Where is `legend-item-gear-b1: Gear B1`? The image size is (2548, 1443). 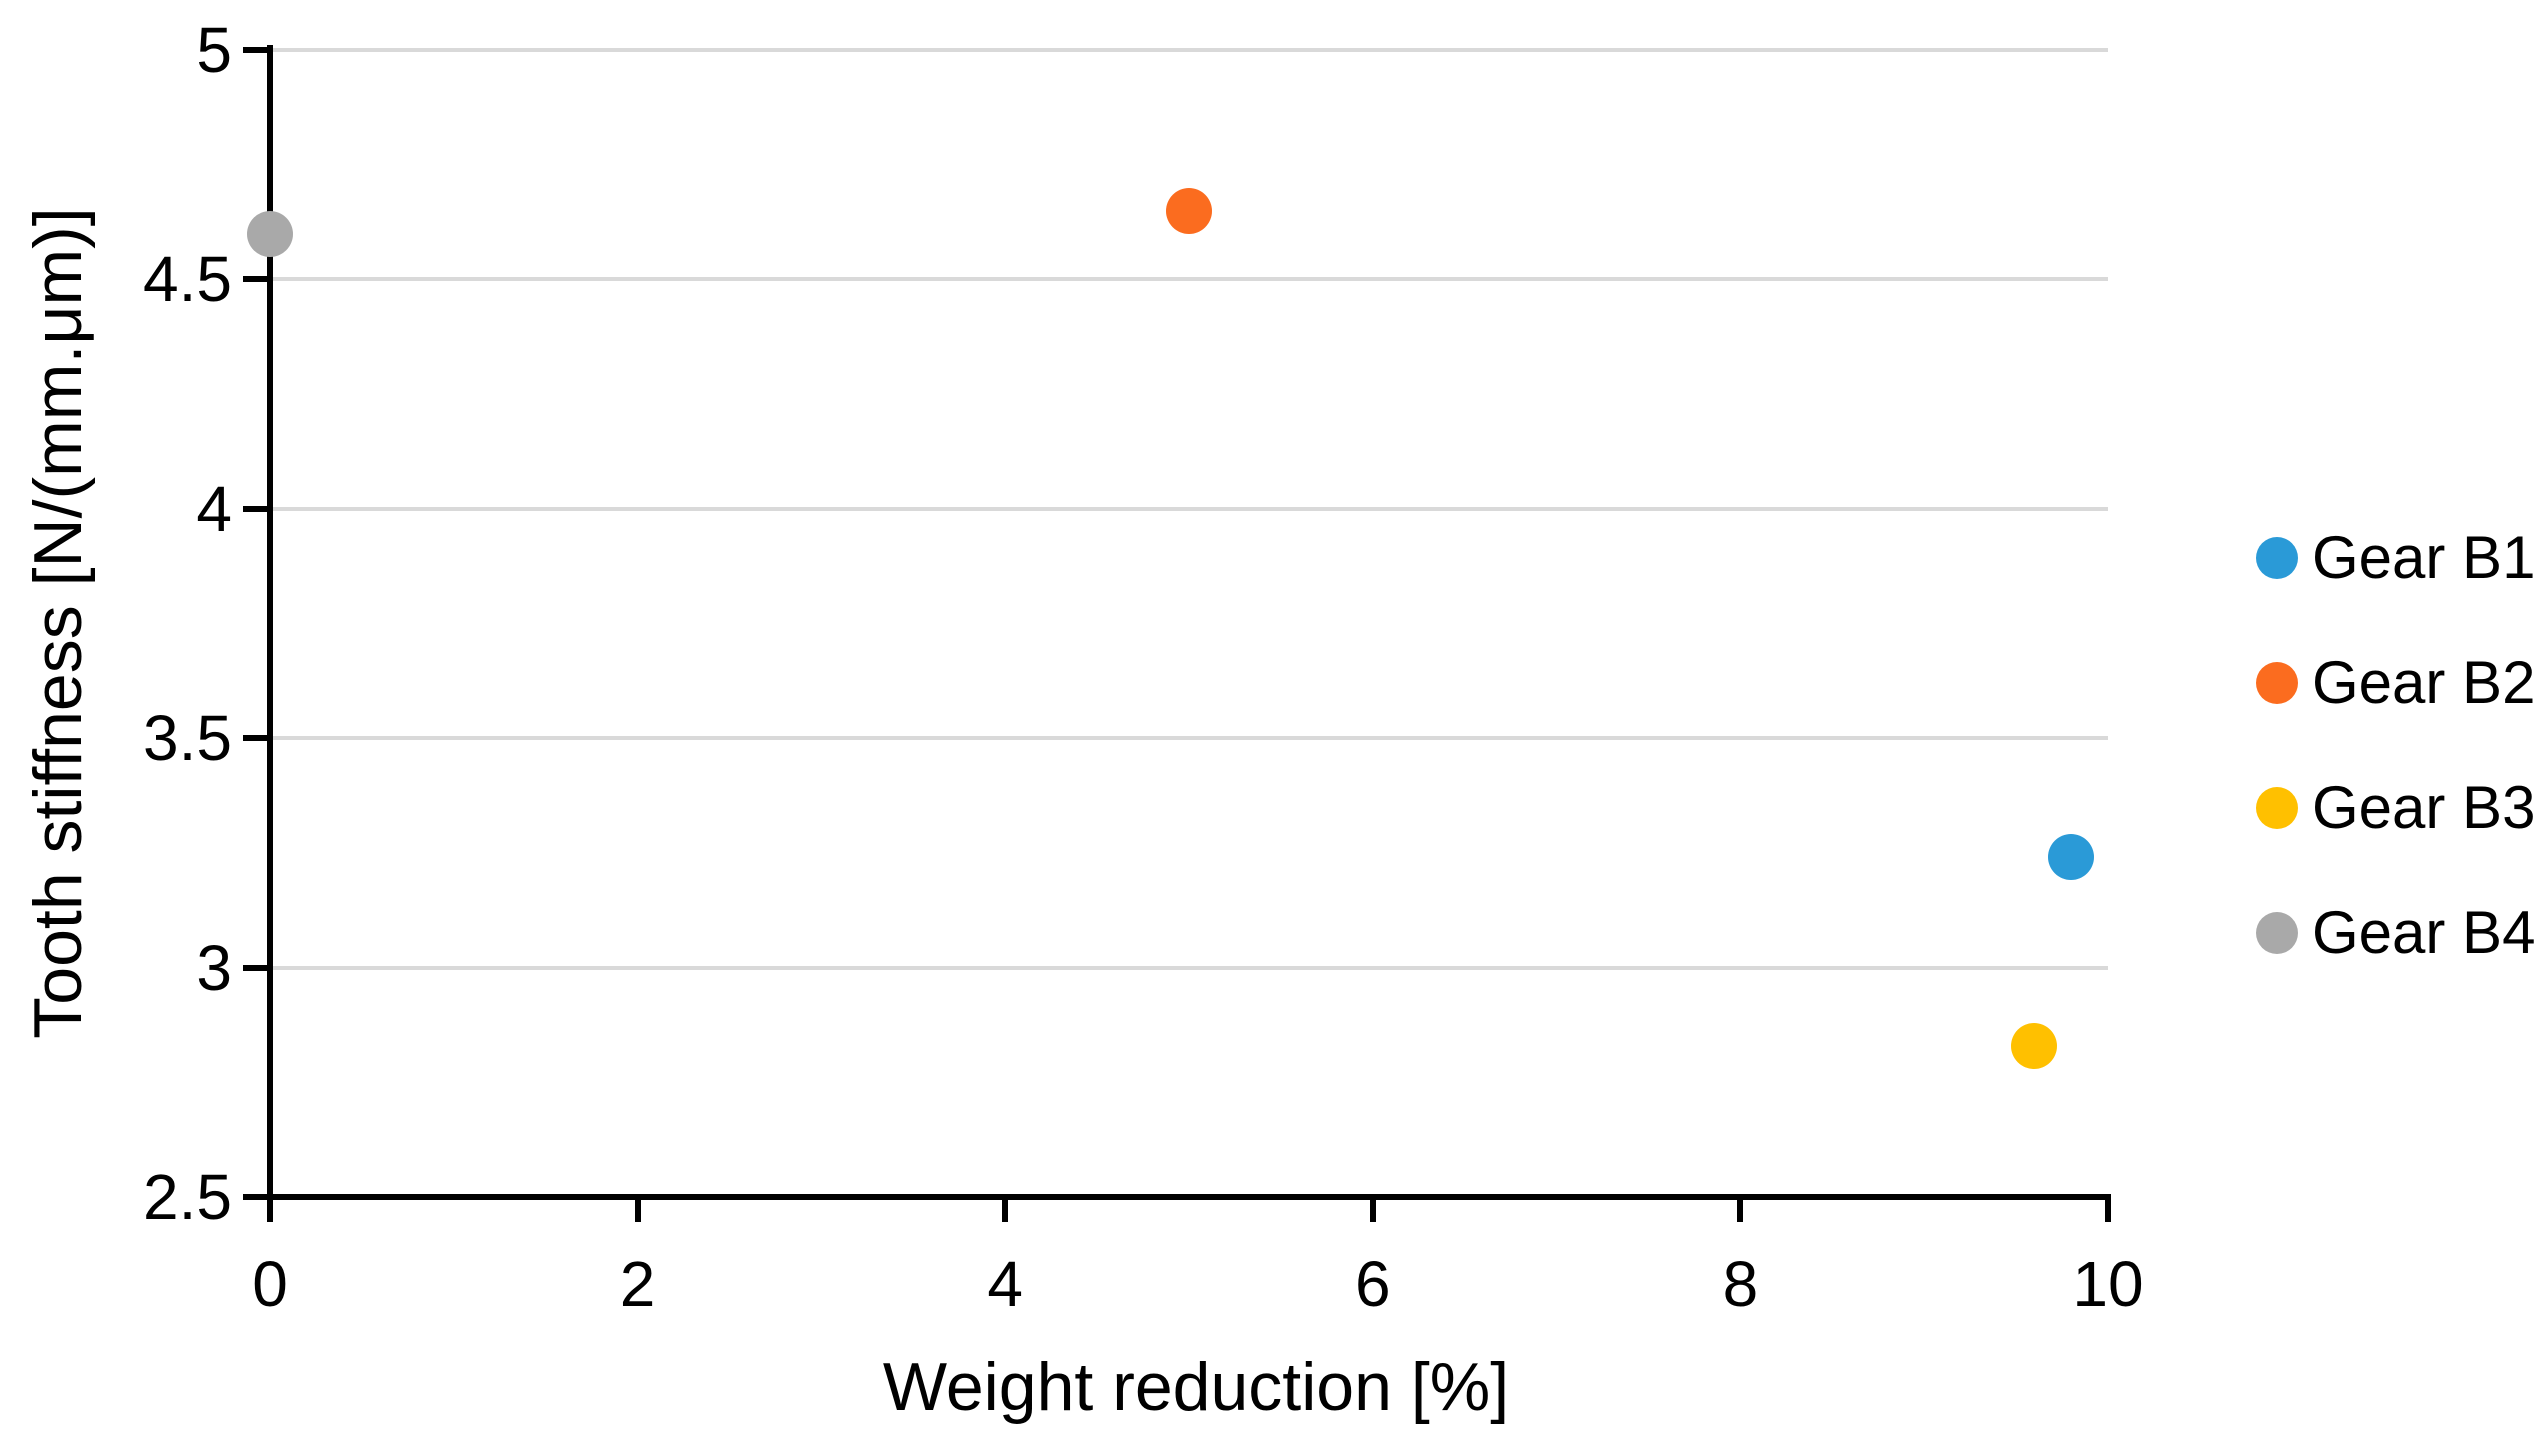 legend-item-gear-b1: Gear B1 is located at coordinates (2396, 557).